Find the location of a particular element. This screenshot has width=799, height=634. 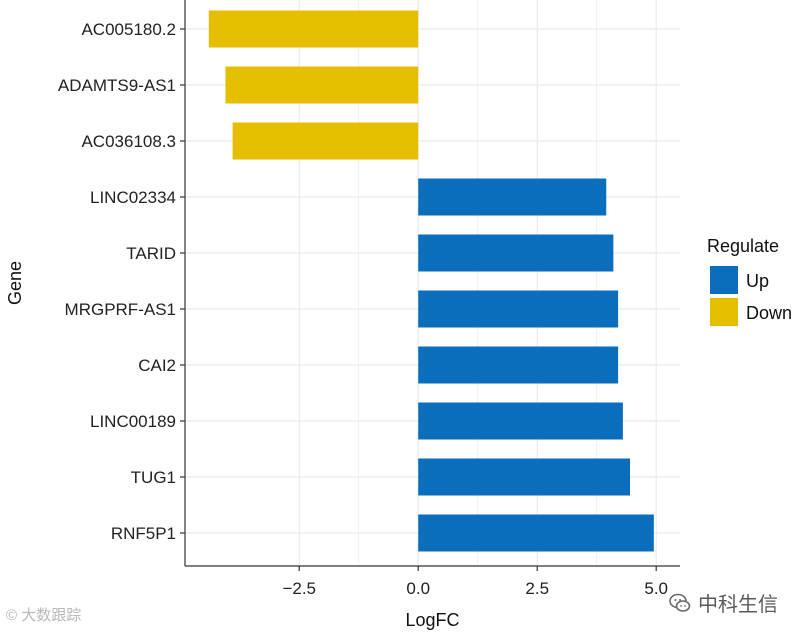

wechat-icon is located at coordinates (680, 602).